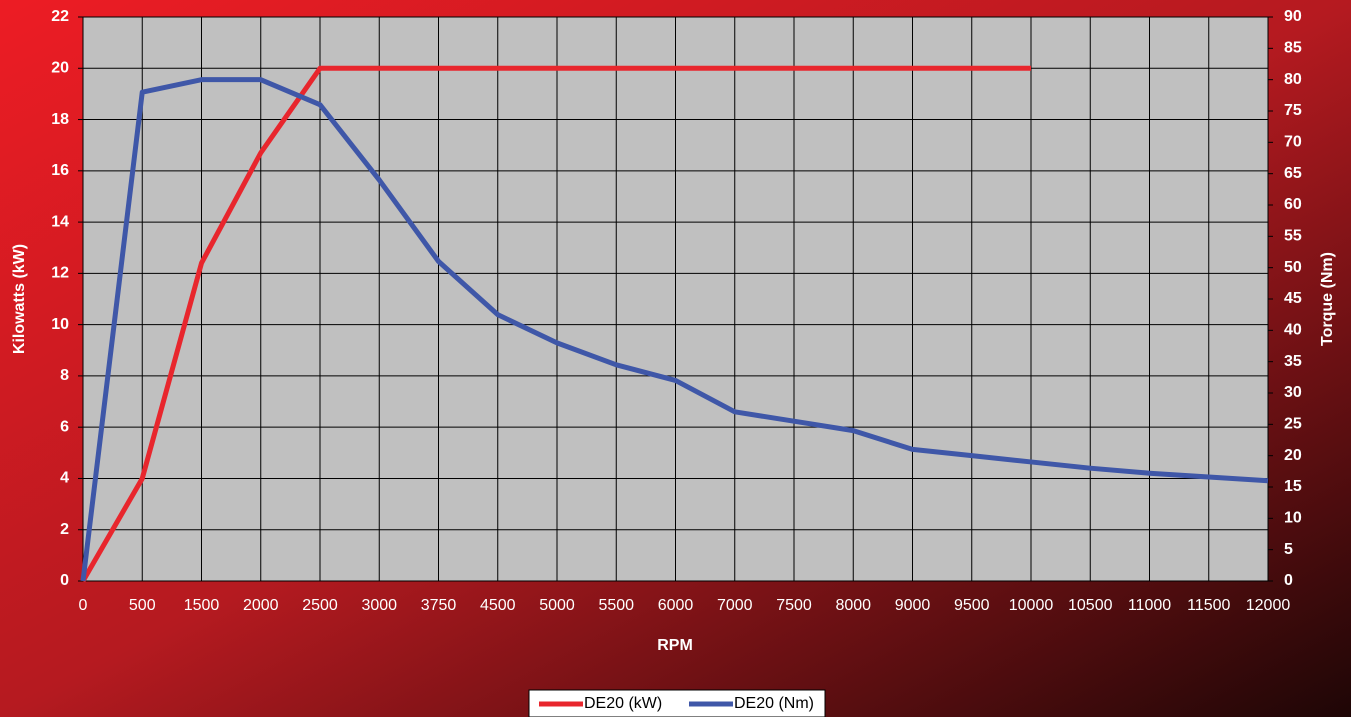 The height and width of the screenshot is (717, 1351). What do you see at coordinates (142, 605) in the screenshot?
I see `x-tick-label: 500` at bounding box center [142, 605].